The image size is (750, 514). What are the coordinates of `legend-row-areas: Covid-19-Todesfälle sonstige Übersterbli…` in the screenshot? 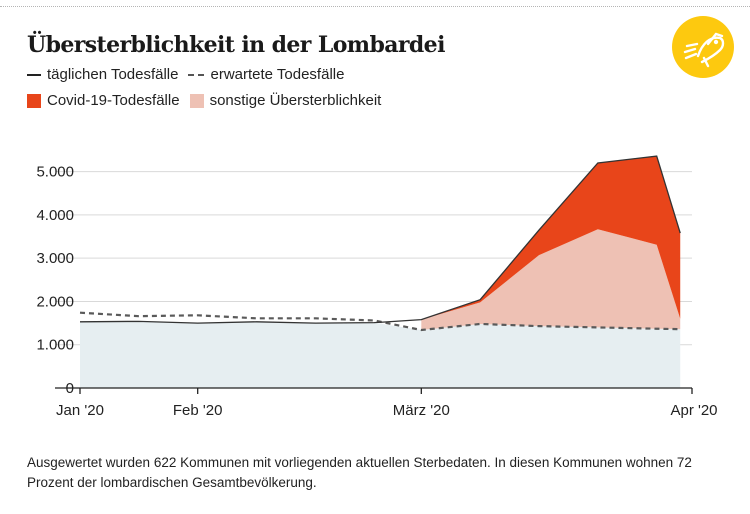 It's located at (209, 100).